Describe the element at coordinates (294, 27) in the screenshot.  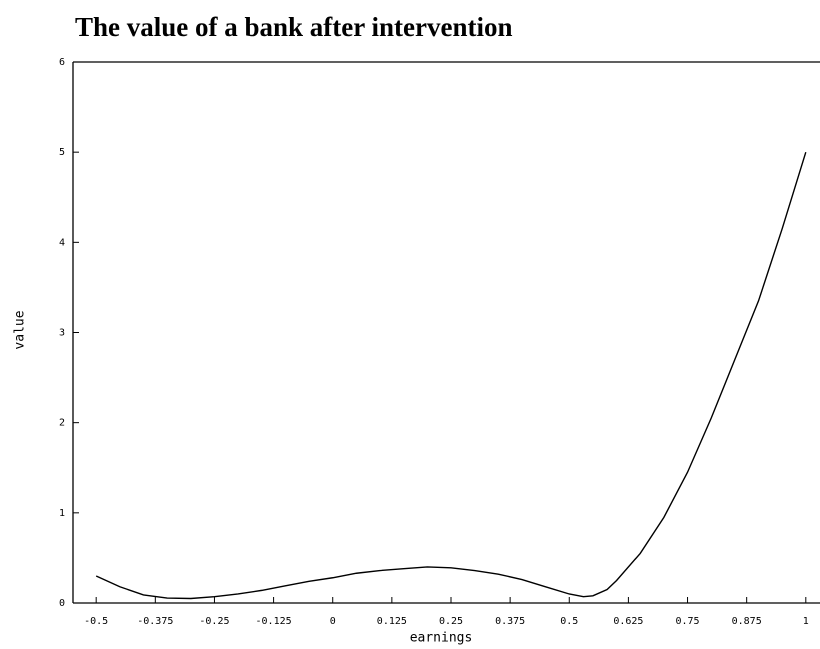
I see `chart-title: The value of a bank after intervention` at that location.